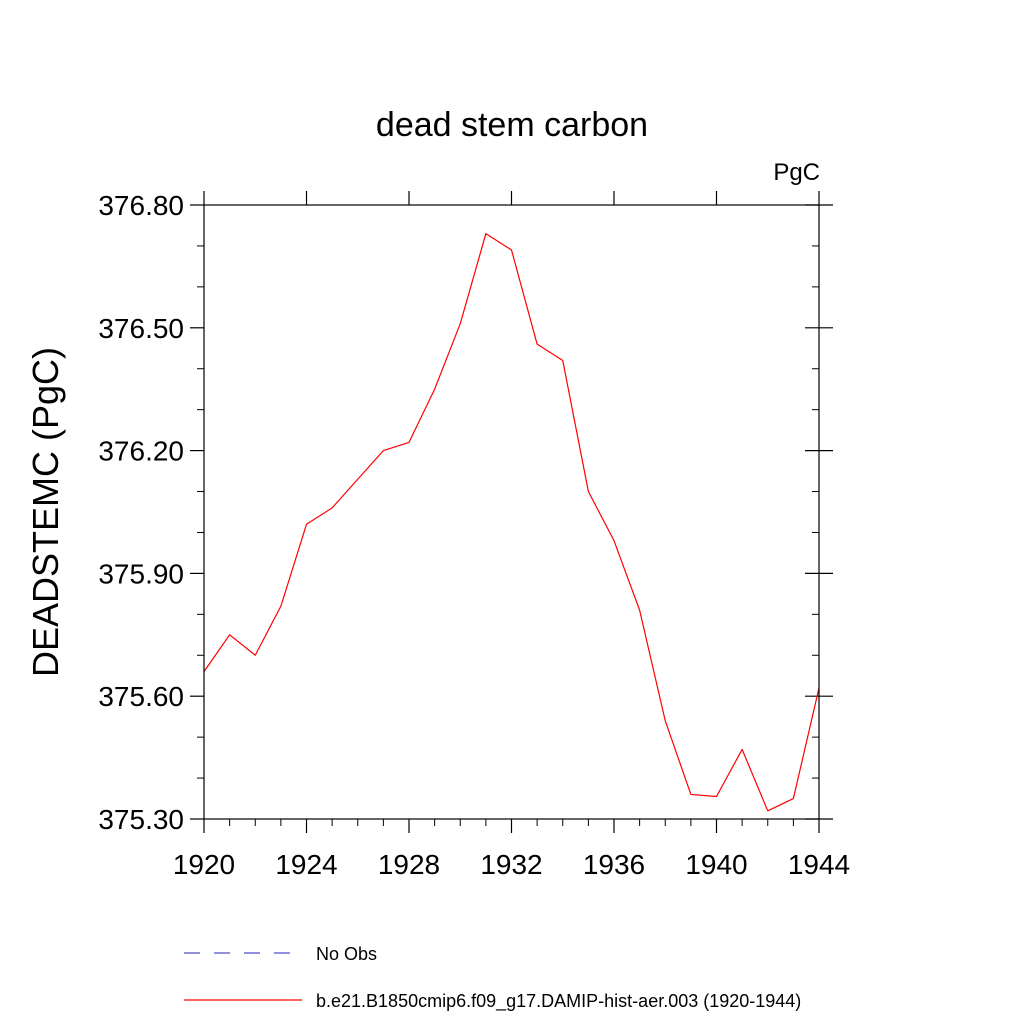 The image size is (1024, 1024). What do you see at coordinates (512, 125) in the screenshot?
I see `chart-title: dead stem carbon` at bounding box center [512, 125].